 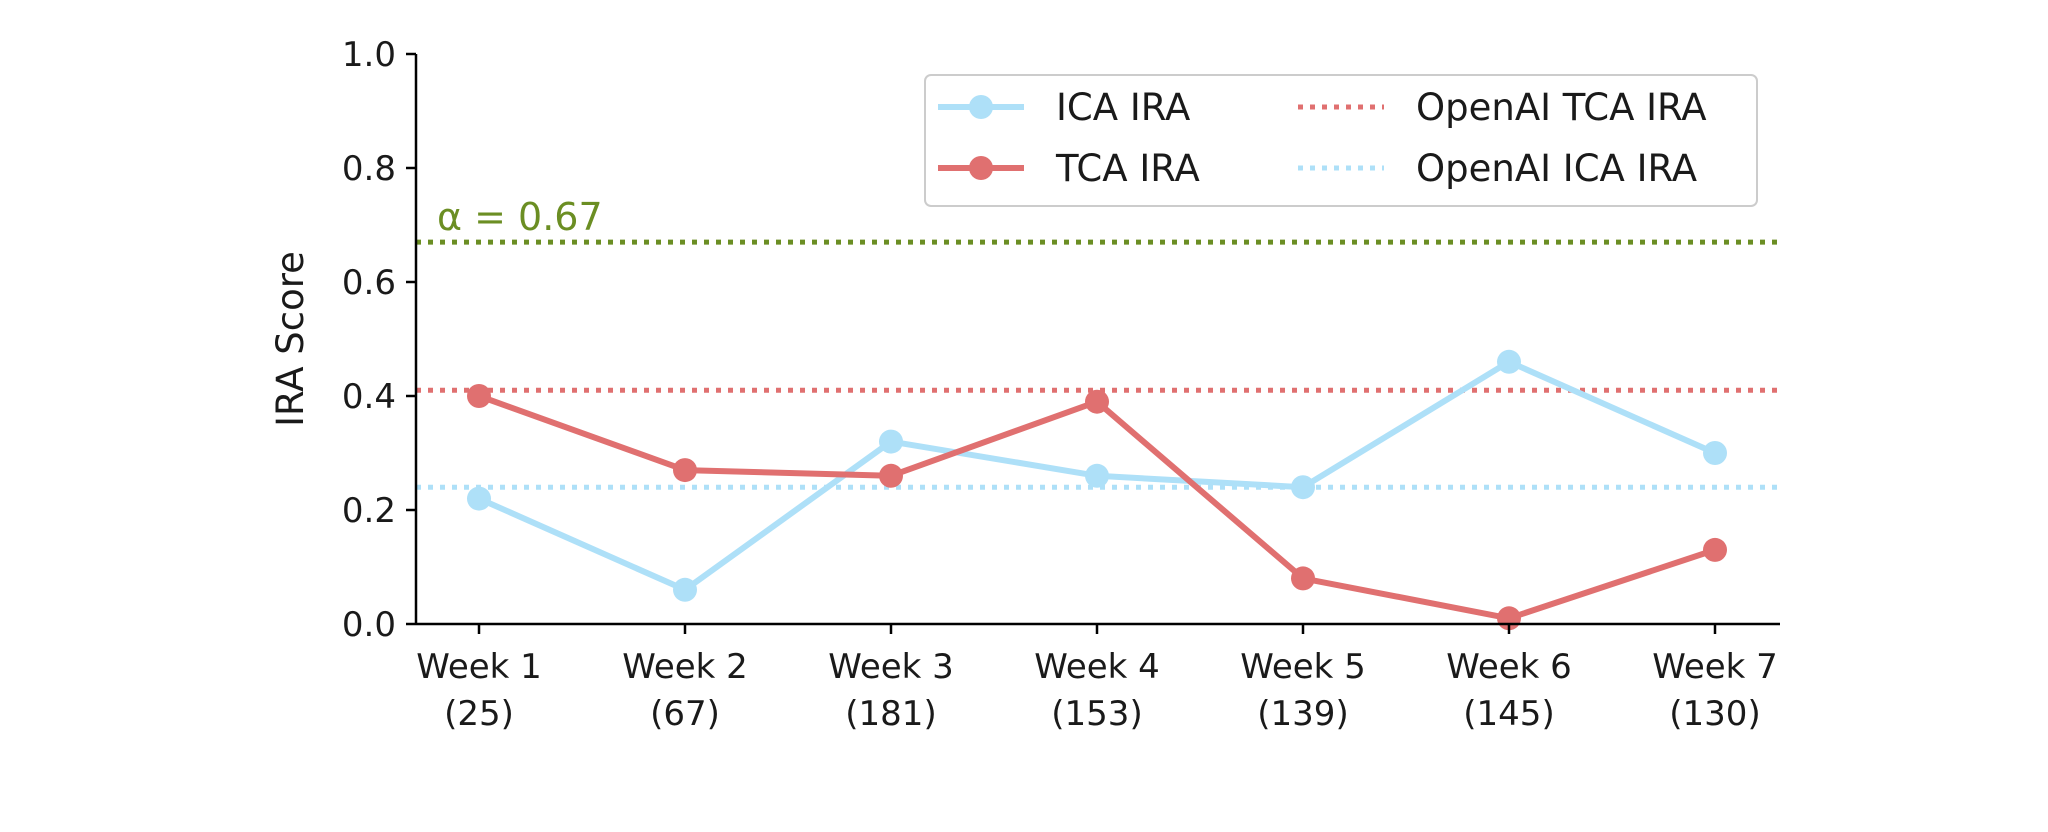 What do you see at coordinates (981, 168) in the screenshot?
I see `legend-marker-tca-ira` at bounding box center [981, 168].